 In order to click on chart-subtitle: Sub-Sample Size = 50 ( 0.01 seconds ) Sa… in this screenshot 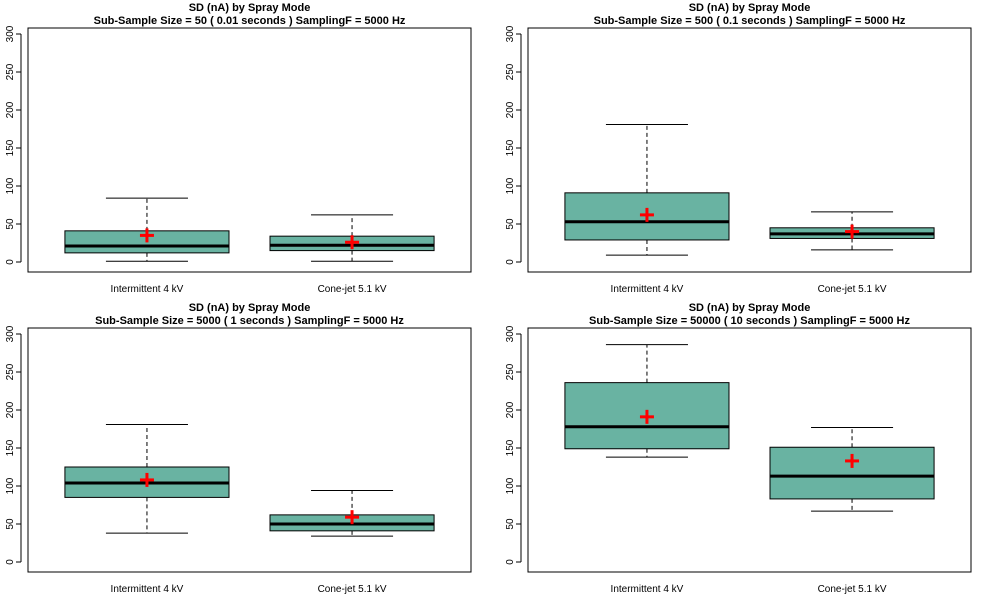, I will do `click(250, 21)`.